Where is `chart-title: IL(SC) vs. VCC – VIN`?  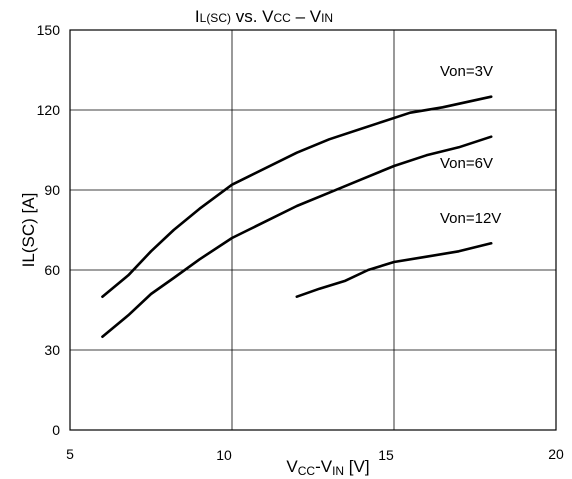
chart-title: IL(SC) vs. VCC – VIN is located at coordinates (264, 16).